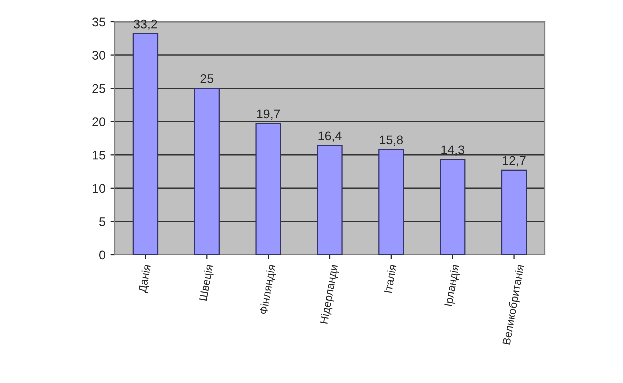 The image size is (623, 383). What do you see at coordinates (99, 22) in the screenshot?
I see `y-tick-label: 35` at bounding box center [99, 22].